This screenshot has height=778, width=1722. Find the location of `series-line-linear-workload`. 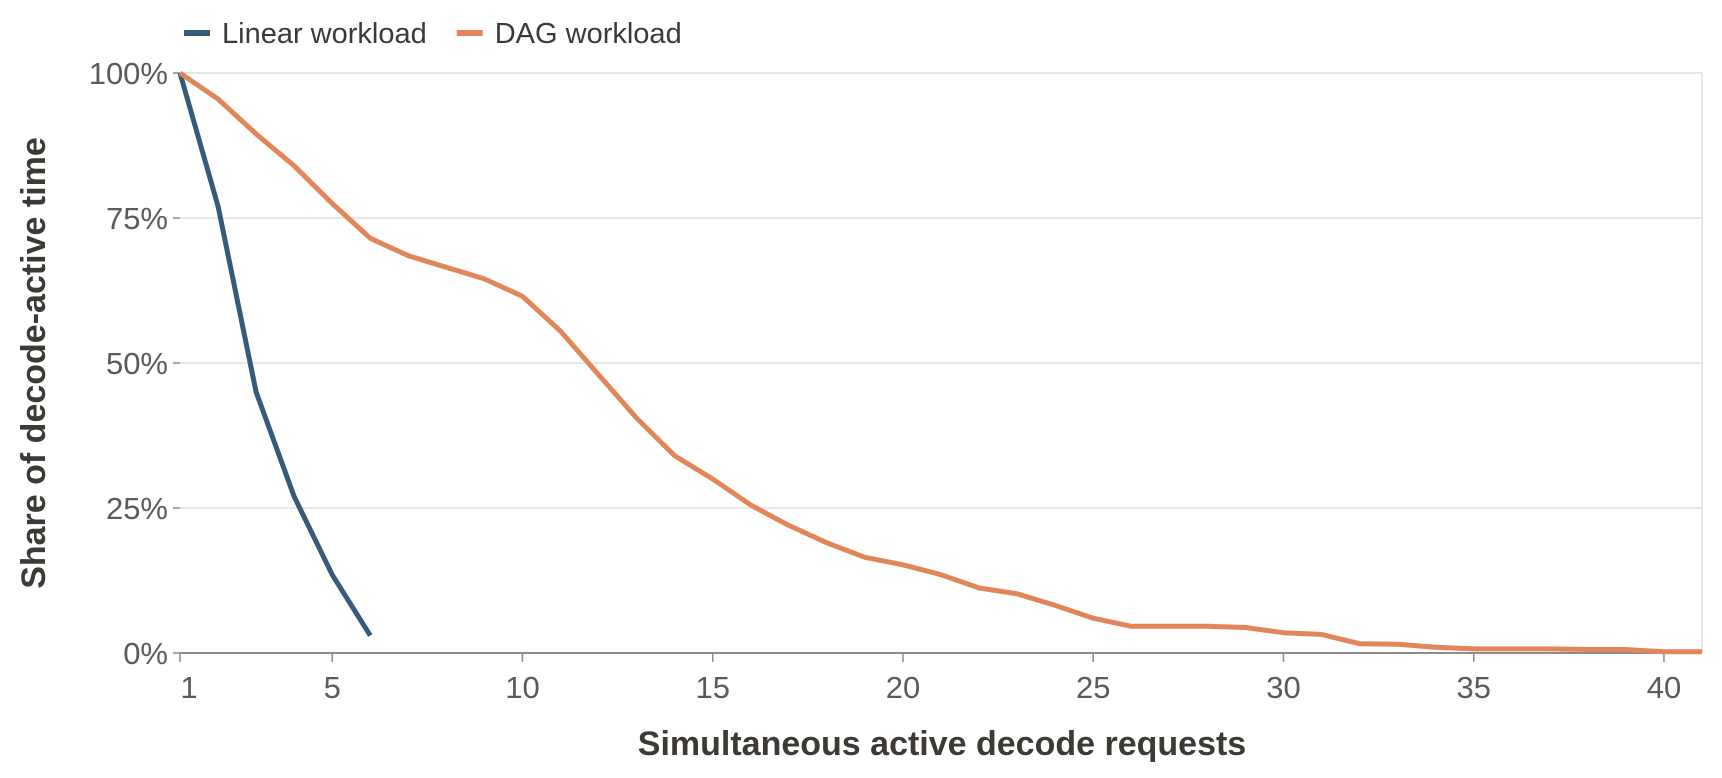

series-line-linear-workload is located at coordinates (275, 354).